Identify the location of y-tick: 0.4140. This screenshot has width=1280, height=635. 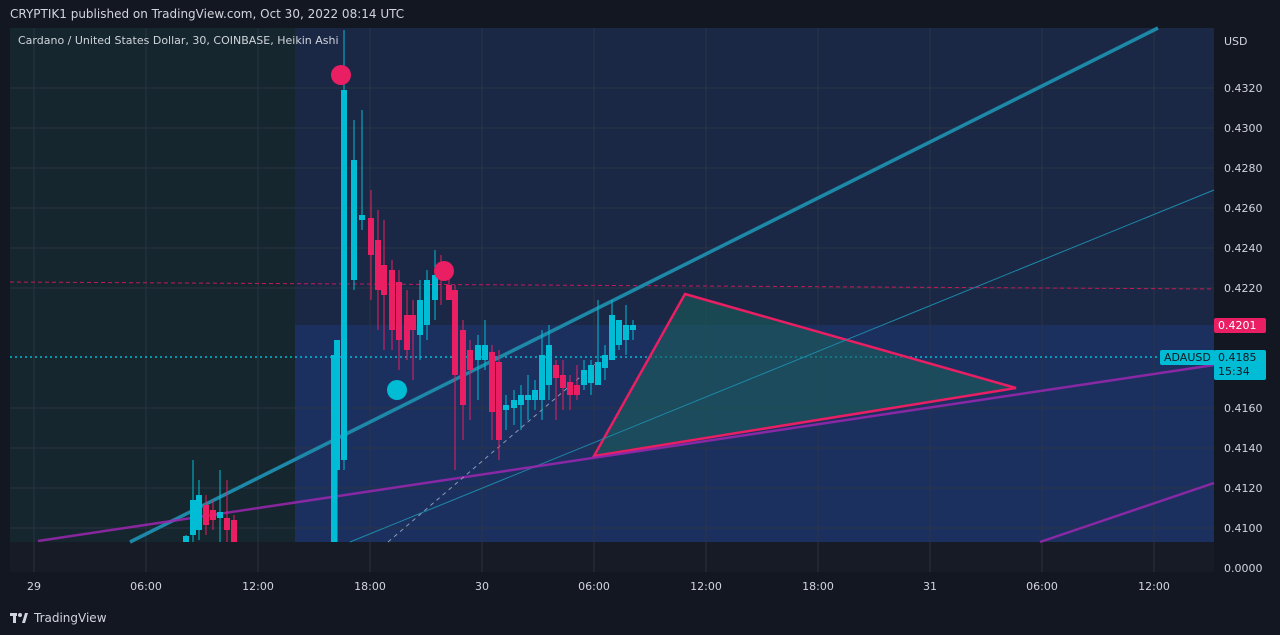
(1243, 448).